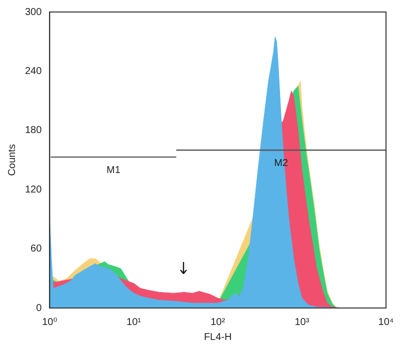  Describe the element at coordinates (218, 337) in the screenshot. I see `x-axis-title: FL4-H` at that location.